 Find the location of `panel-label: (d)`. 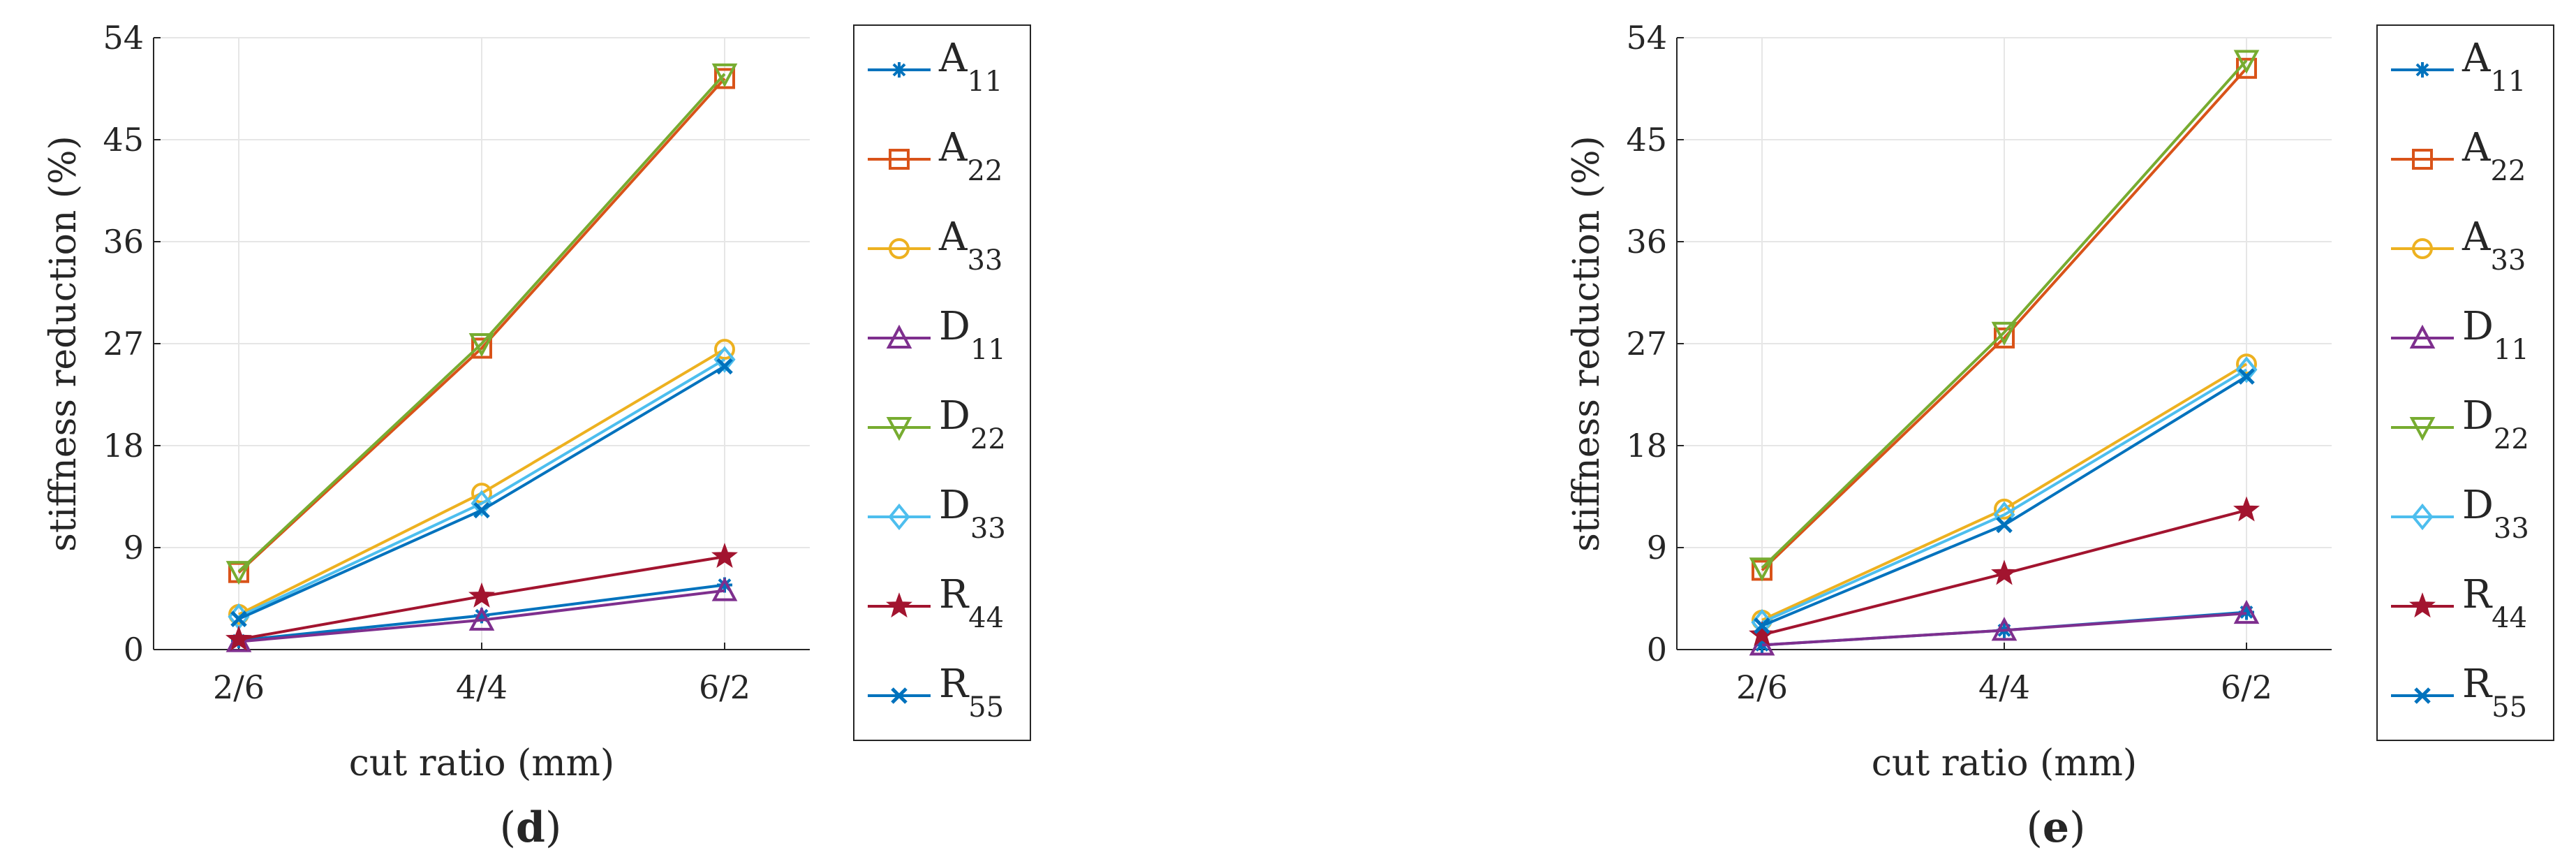

panel-label: (d) is located at coordinates (531, 828).